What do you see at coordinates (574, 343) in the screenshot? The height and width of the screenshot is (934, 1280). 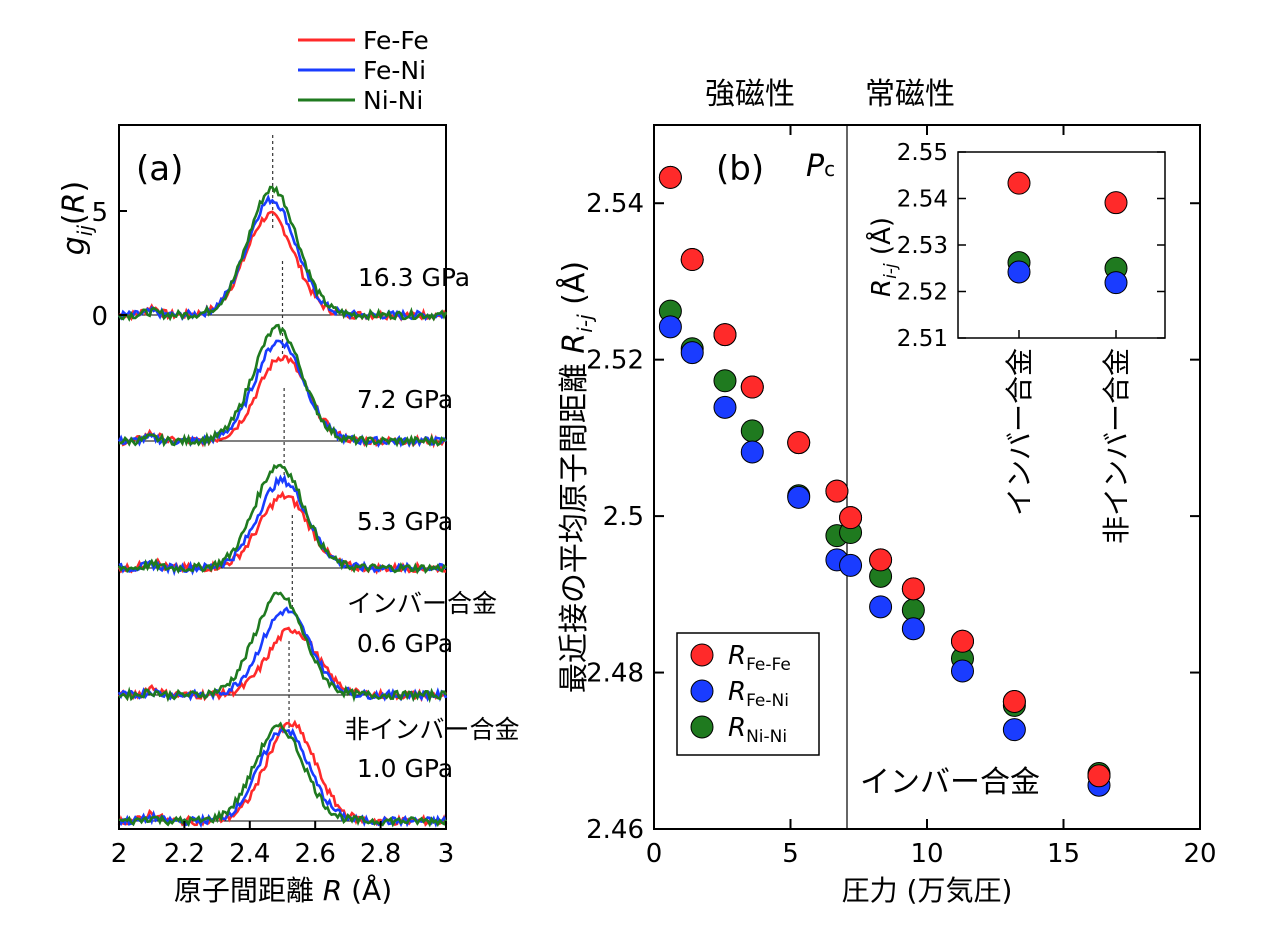 I see `y-label-var-b: R` at bounding box center [574, 343].